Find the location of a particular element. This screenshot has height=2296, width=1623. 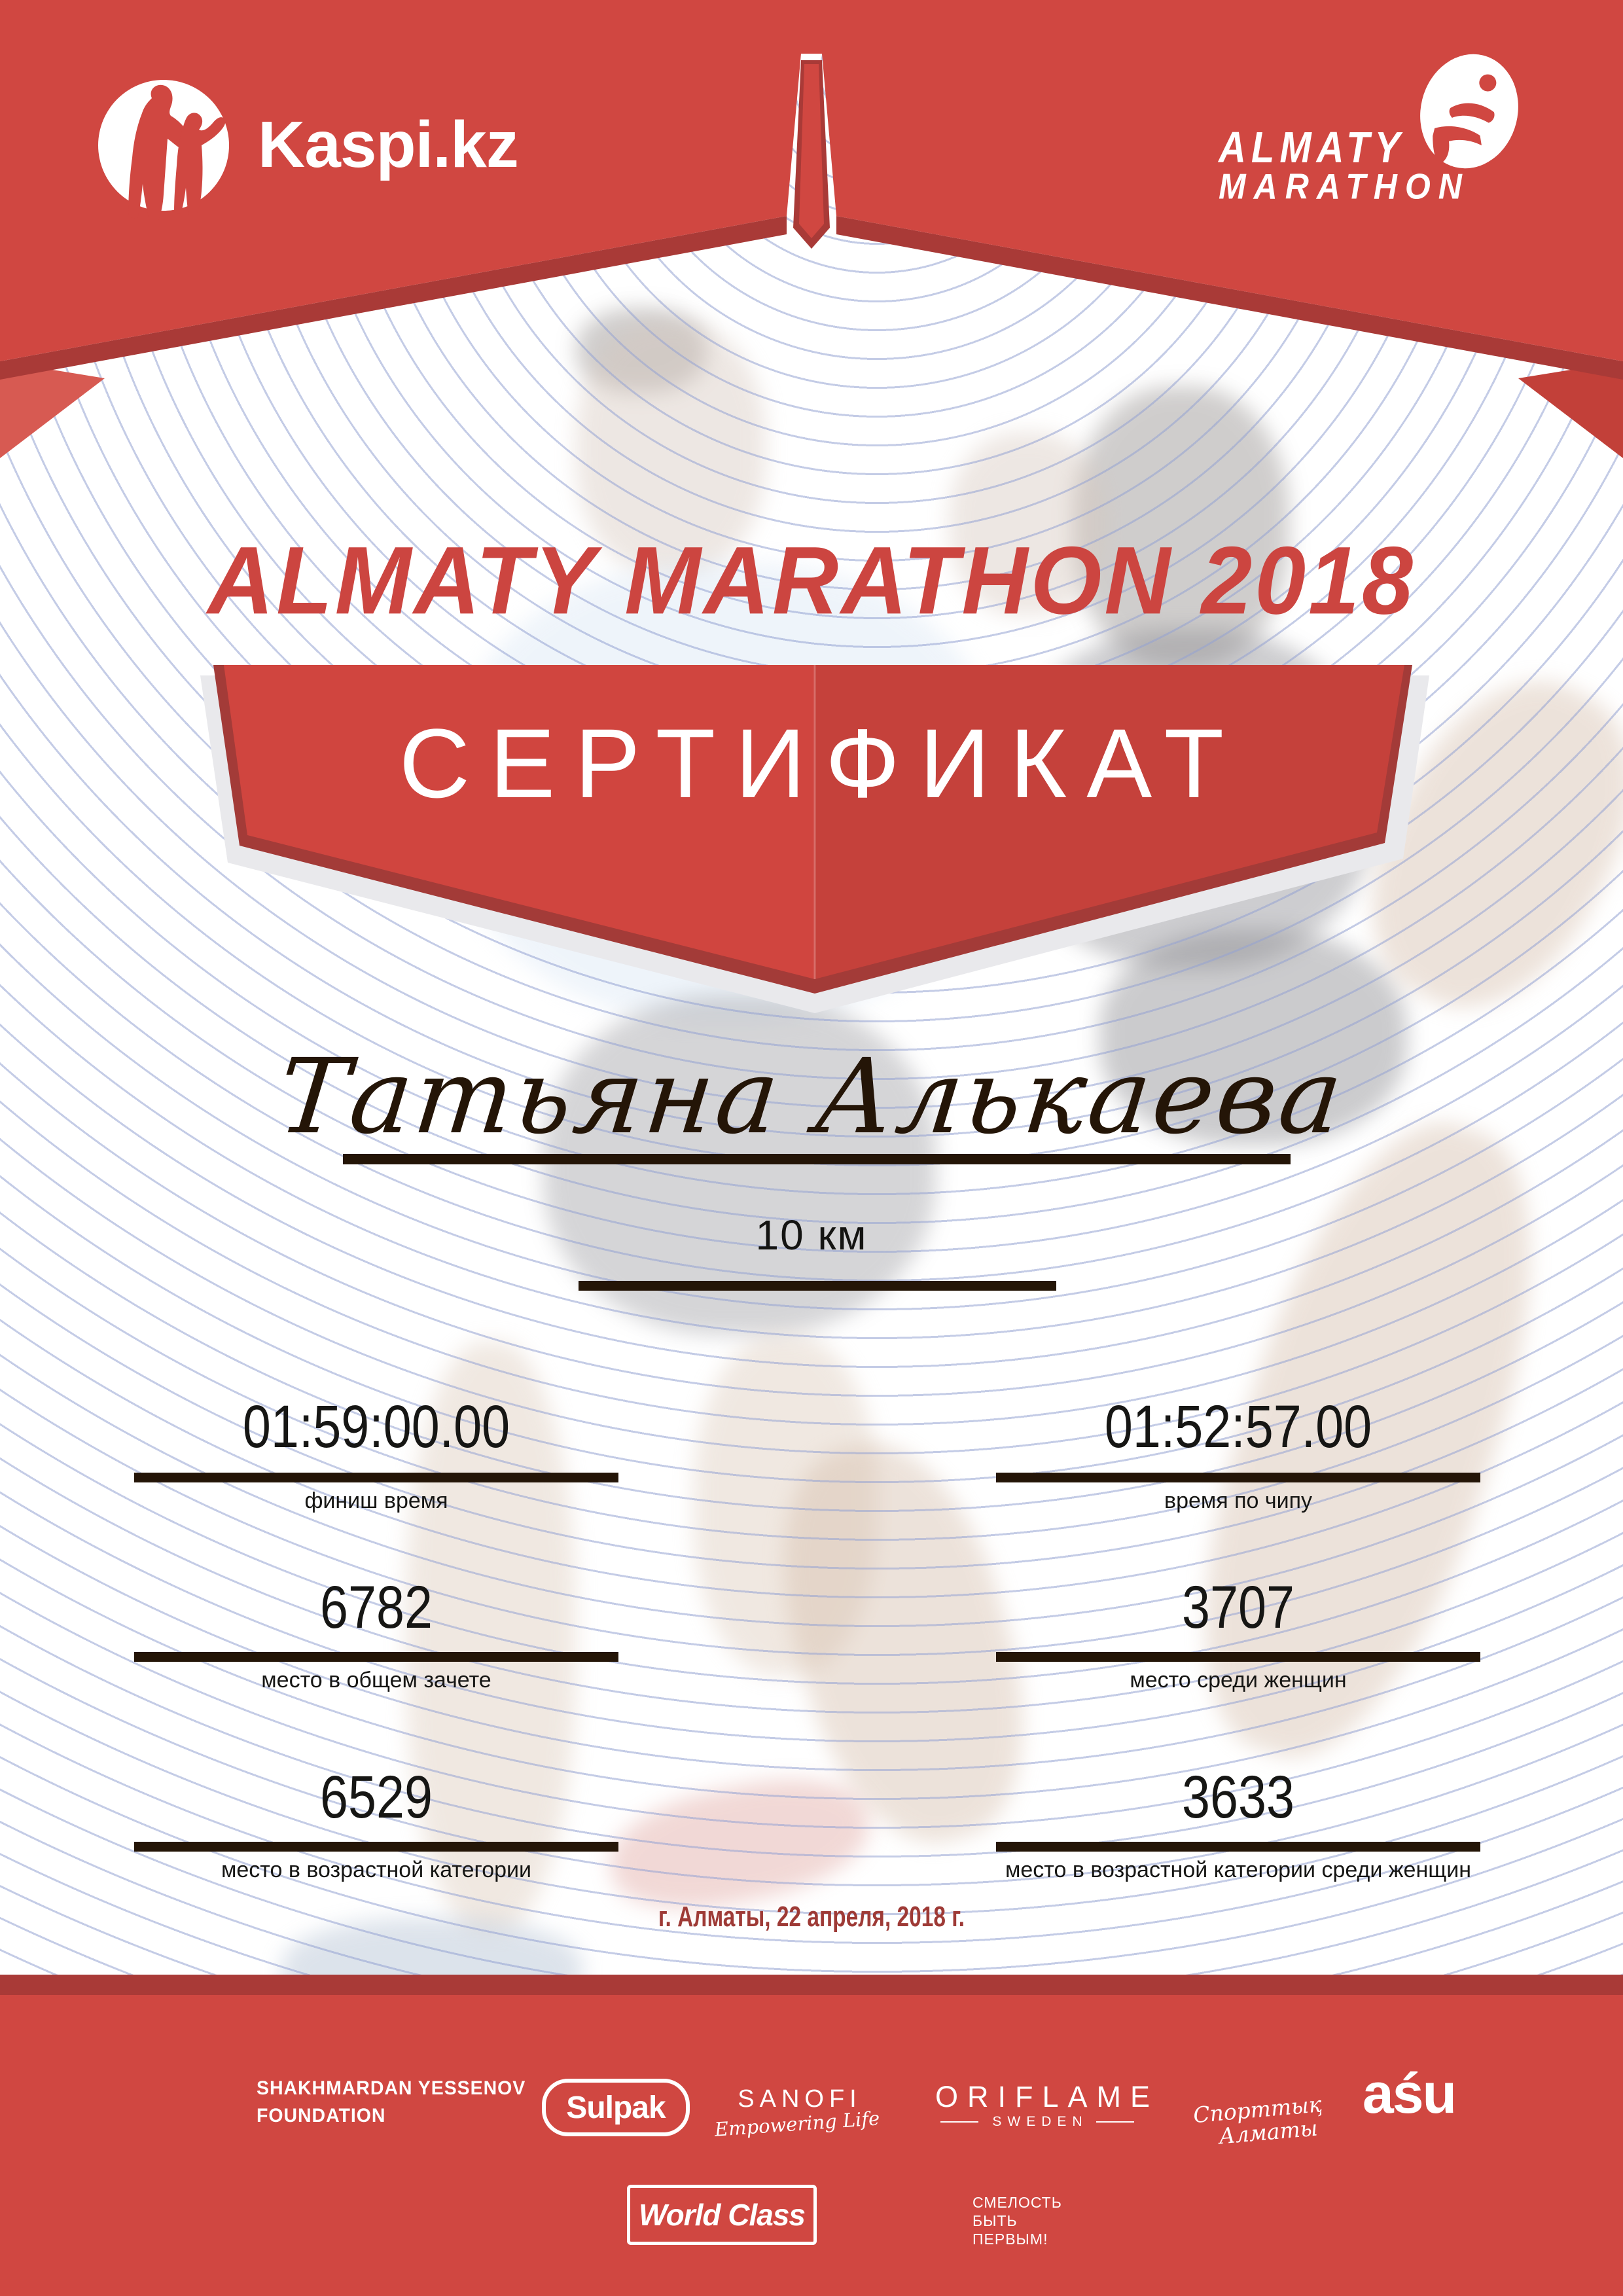

chip-time-label: время по чипу is located at coordinates (1238, 1500).